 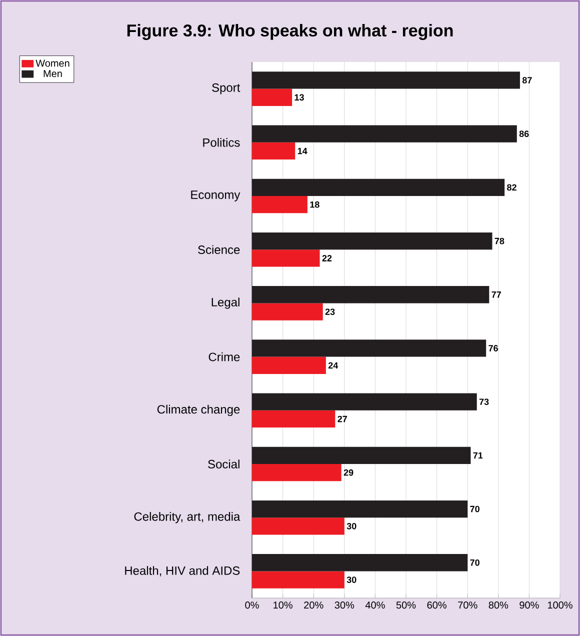 What do you see at coordinates (349, 472) in the screenshot?
I see `data-label: 29` at bounding box center [349, 472].